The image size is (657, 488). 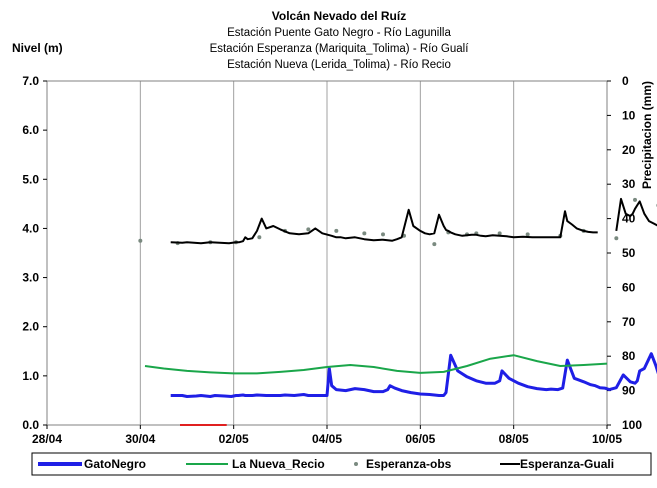 What do you see at coordinates (632, 425) in the screenshot?
I see `y2-tick-label: 100` at bounding box center [632, 425].